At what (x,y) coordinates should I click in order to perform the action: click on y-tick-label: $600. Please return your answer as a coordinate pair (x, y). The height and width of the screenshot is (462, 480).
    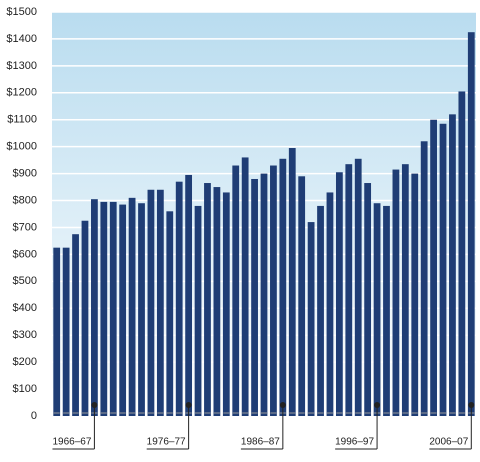
    Looking at the image, I should click on (25, 254).